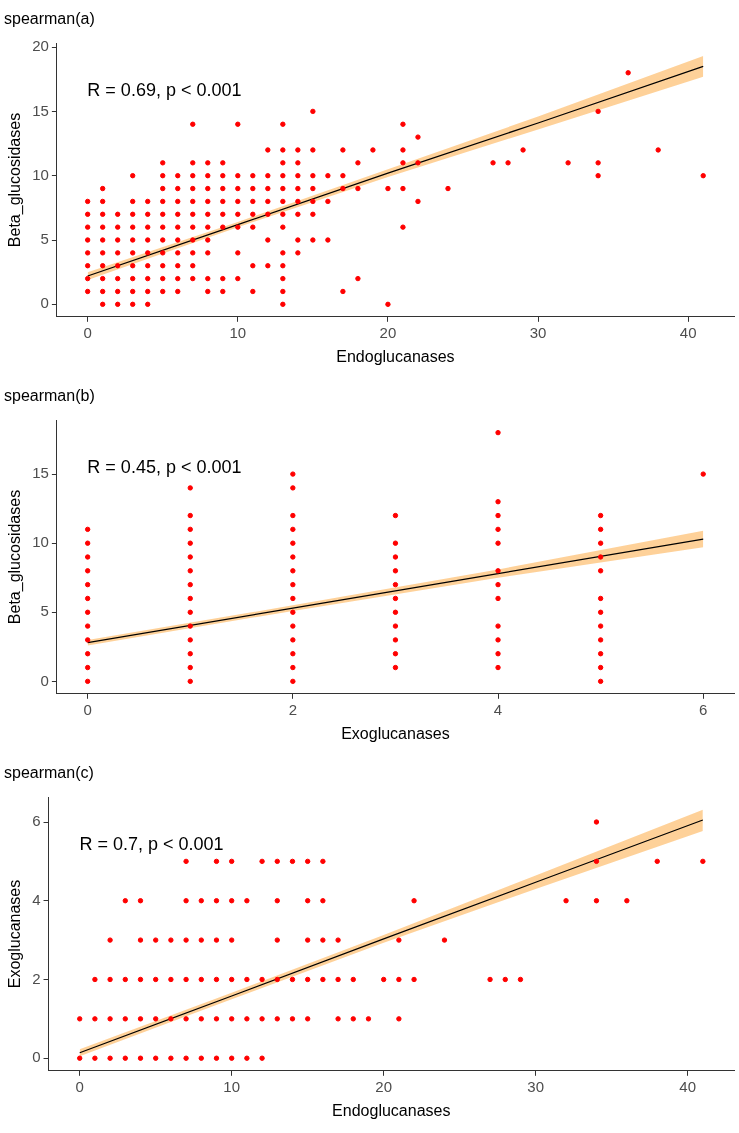 The height and width of the screenshot is (1133, 739). Describe the element at coordinates (40, 46) in the screenshot. I see `y-tick-label: 20` at that location.